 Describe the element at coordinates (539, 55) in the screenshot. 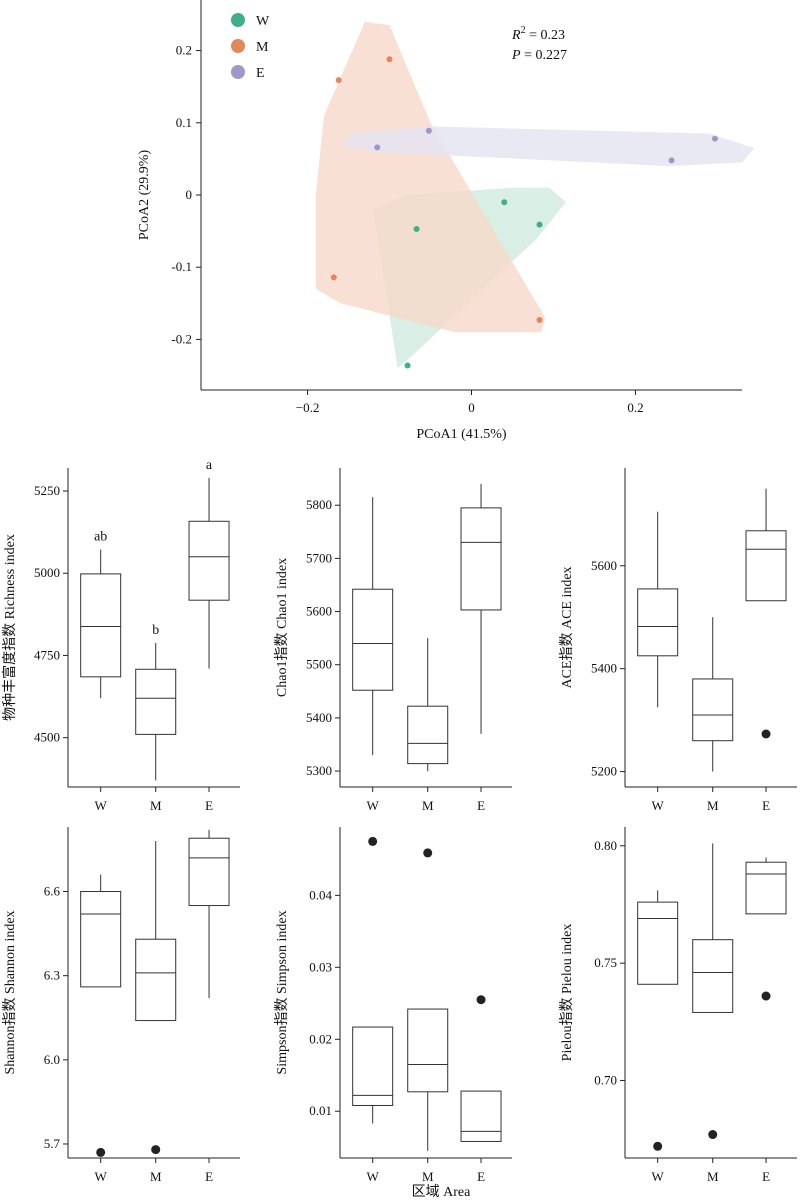

I see `stat-p: P = 0.227` at that location.